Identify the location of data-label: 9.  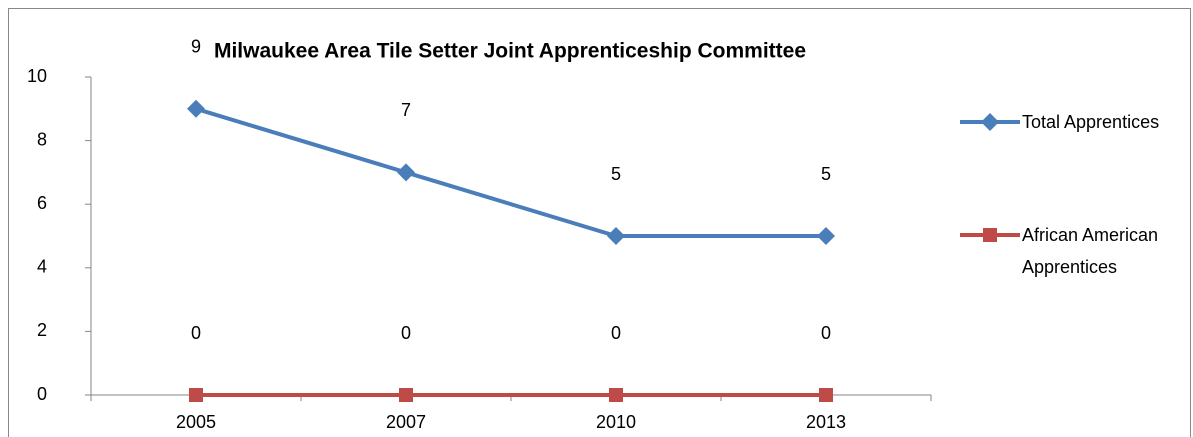
(196, 47).